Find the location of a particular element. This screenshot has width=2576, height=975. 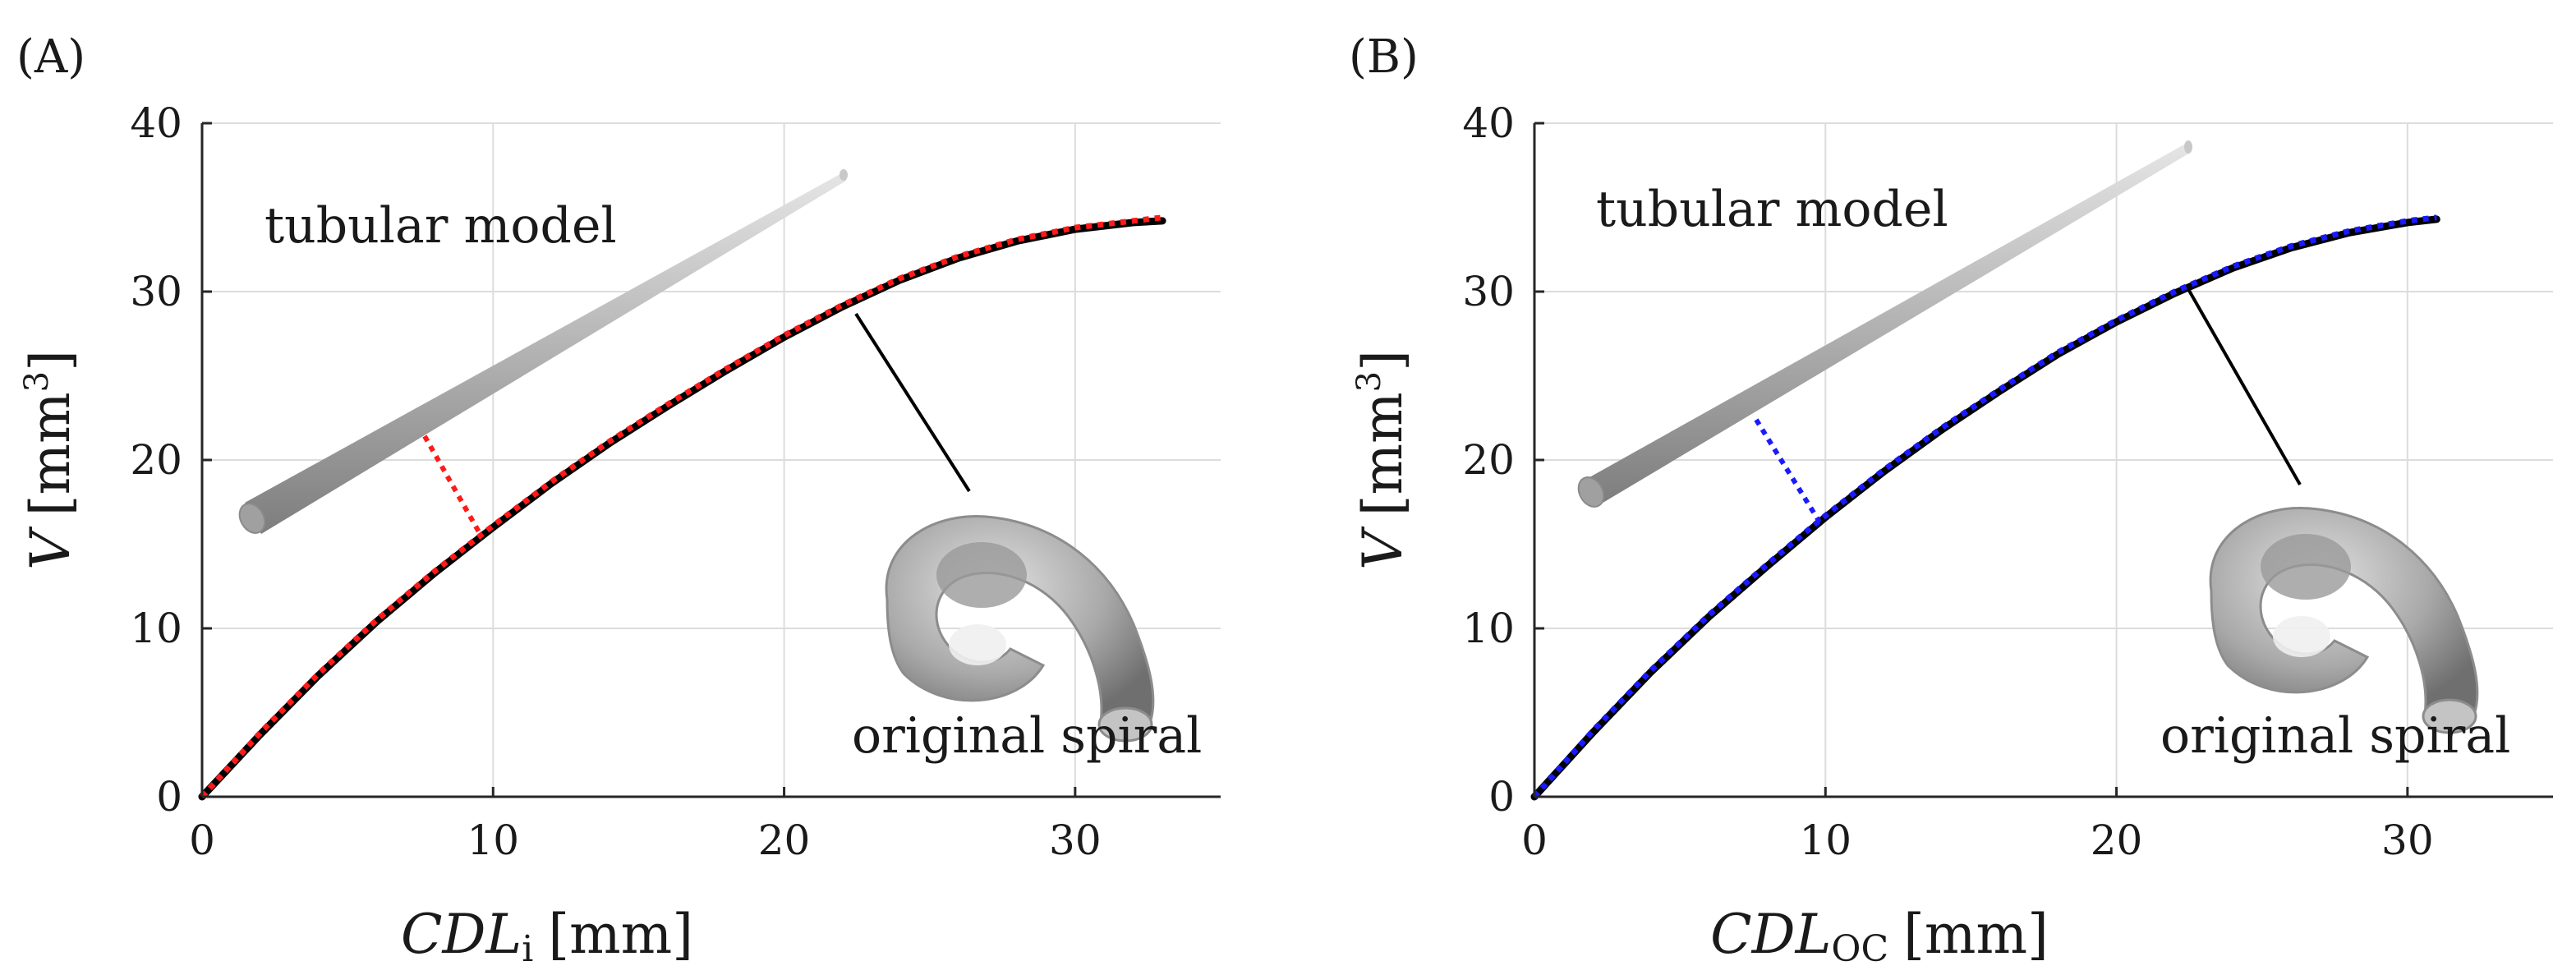

panel-a-label: (A) is located at coordinates (50, 57).